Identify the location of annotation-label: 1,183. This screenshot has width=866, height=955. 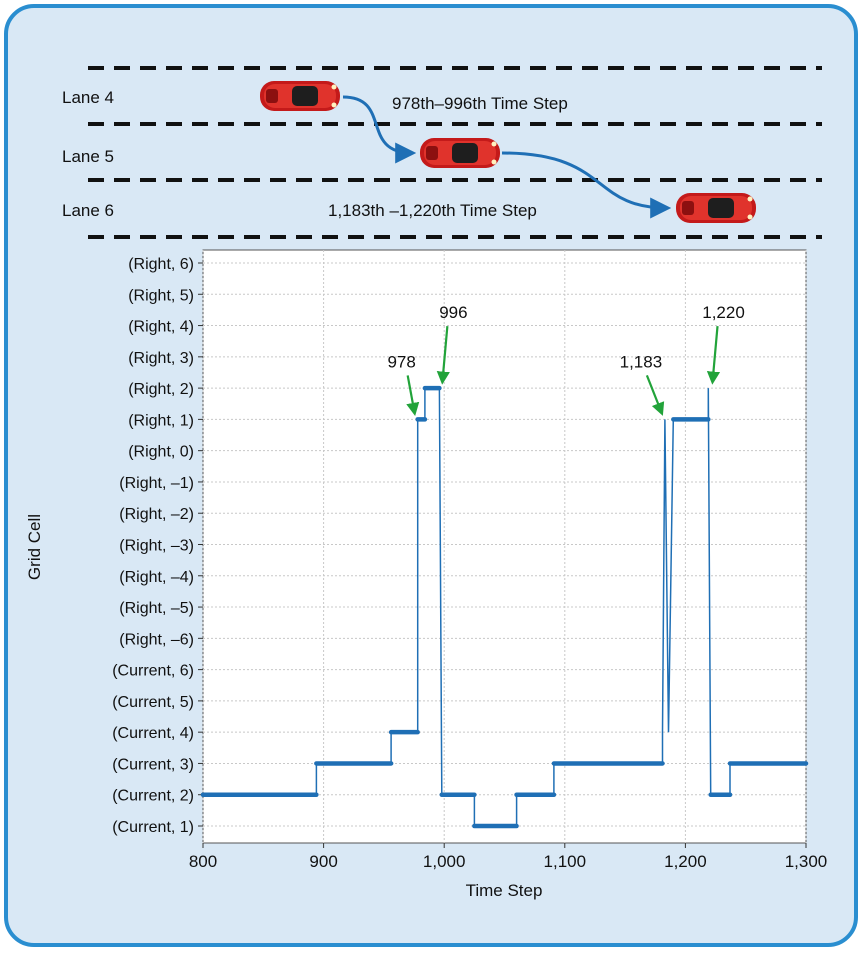
(641, 361).